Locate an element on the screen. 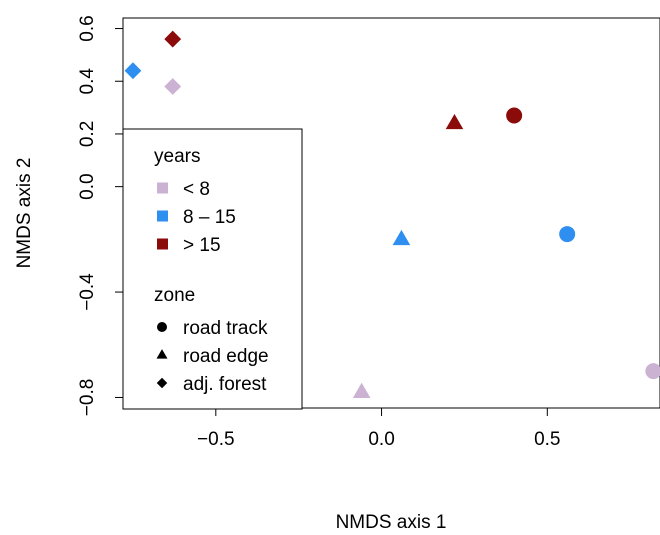 The width and height of the screenshot is (660, 535). legend-years-label: > 15 is located at coordinates (202, 245).